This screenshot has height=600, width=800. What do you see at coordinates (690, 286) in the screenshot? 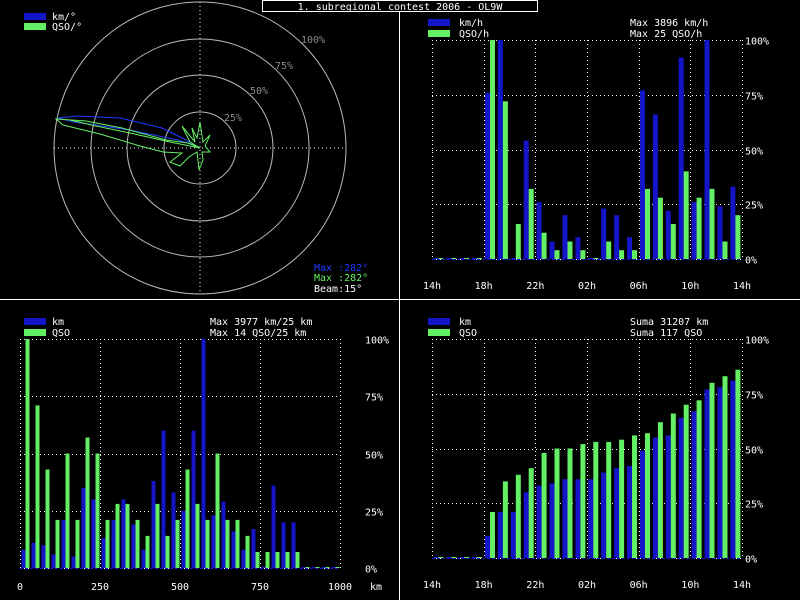
I see `time-x-tick-label: 10h` at bounding box center [690, 286].